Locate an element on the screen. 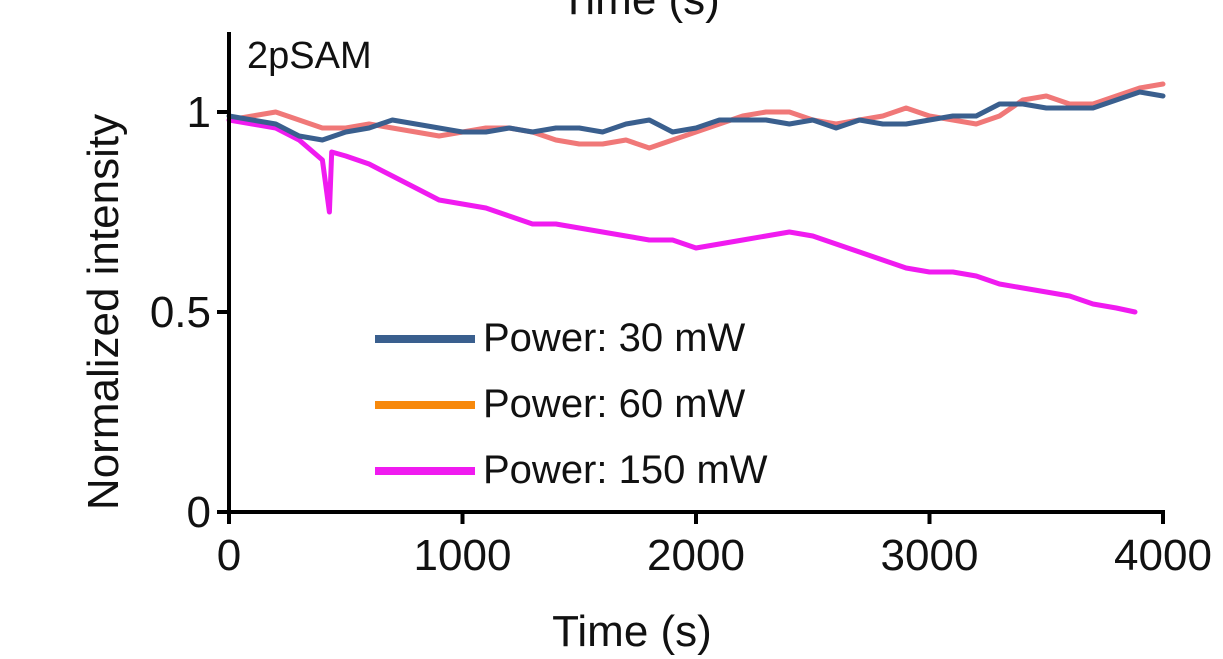 The height and width of the screenshot is (659, 1223). legend-label-30mw: Power: 30 mW is located at coordinates (614, 338).